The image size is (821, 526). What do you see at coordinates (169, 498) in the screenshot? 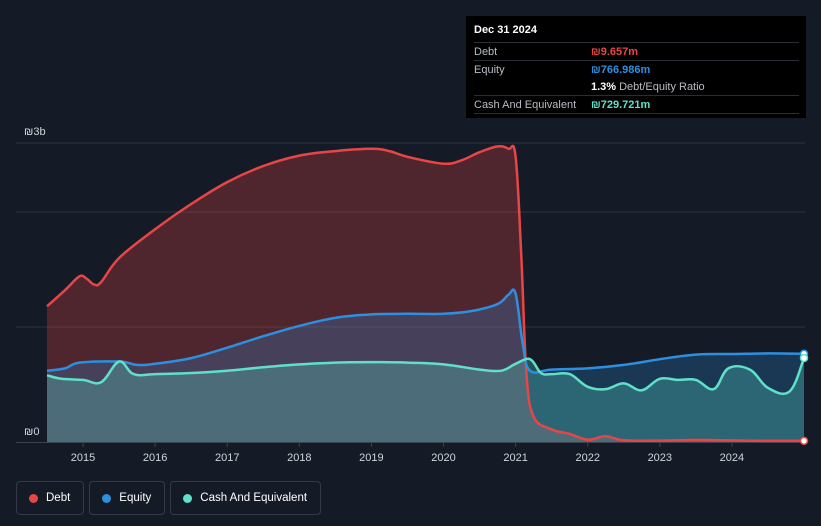
I see `chart-legend: Debt Equity Cash And Equivalent` at bounding box center [169, 498].